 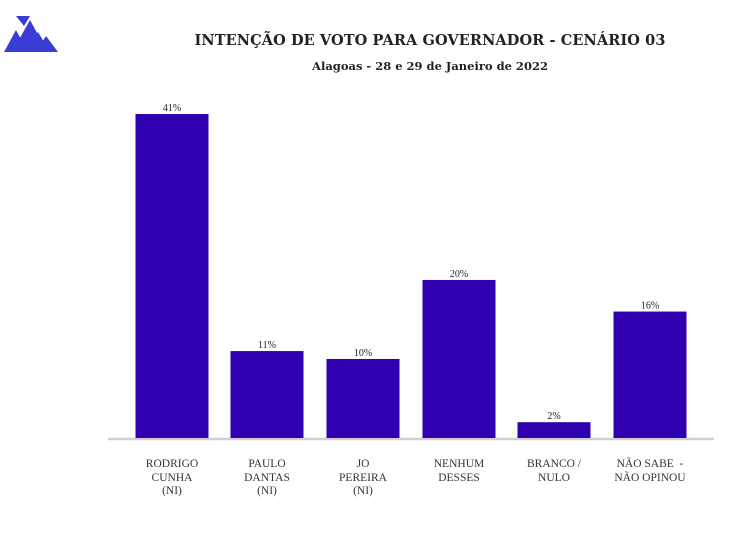 I want to click on category-label-4: BRANCO / NULO, so click(x=554, y=471).